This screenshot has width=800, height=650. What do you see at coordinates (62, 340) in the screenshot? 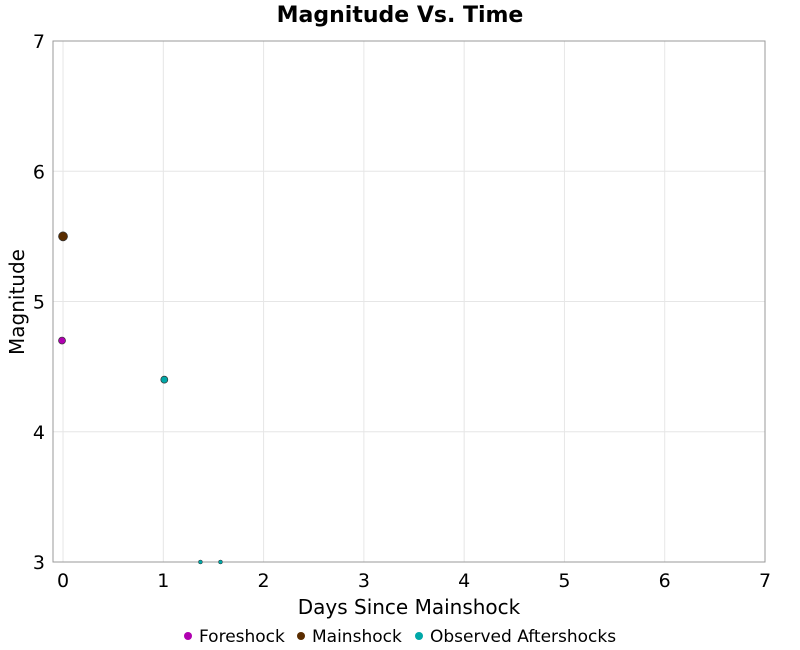
I see `data-point-foreshock` at bounding box center [62, 340].